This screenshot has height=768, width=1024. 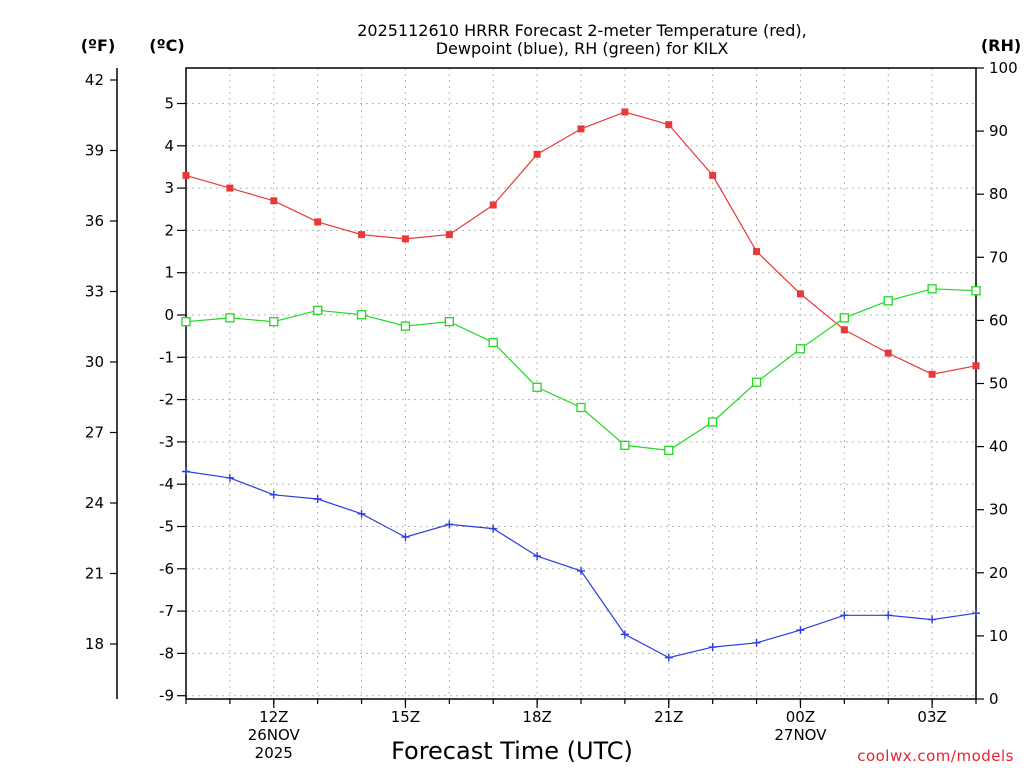 I want to click on celsius-axis: 5 4 3 2 1 0 -1 -2 -3 -4 -5 -6 -7 -8 -9, so click(x=172, y=400).